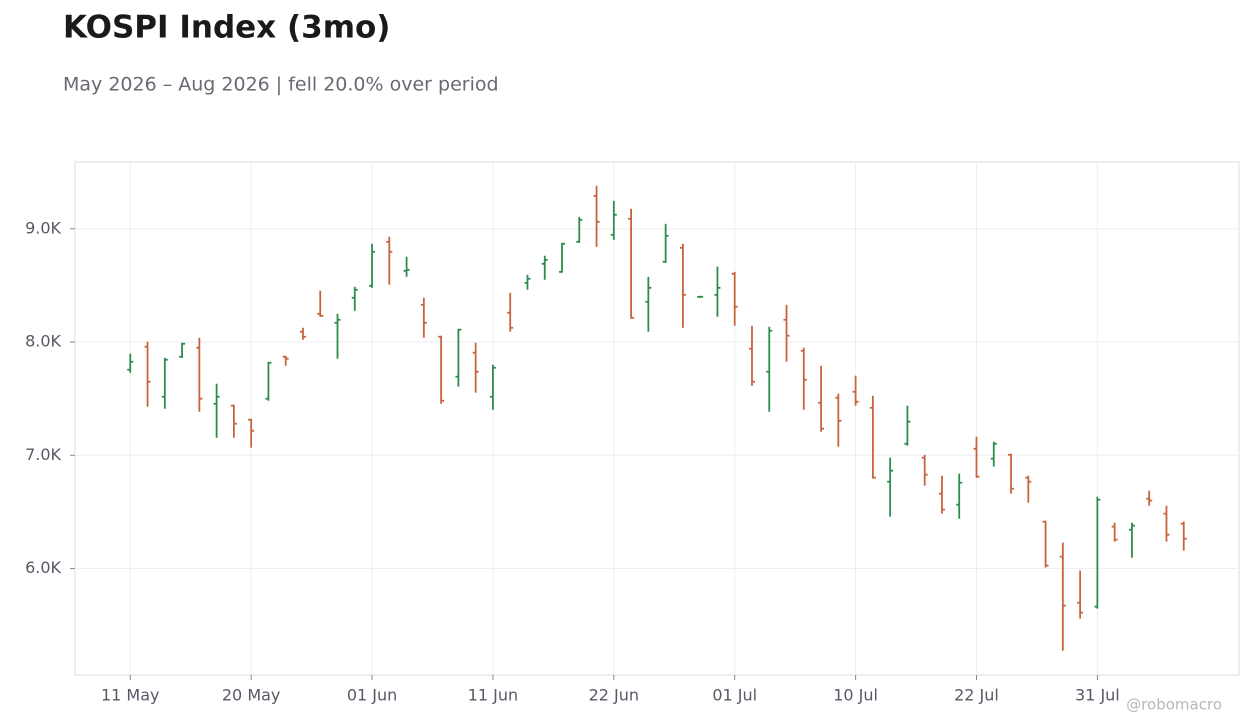 This screenshot has width=1260, height=728. Describe the element at coordinates (43, 227) in the screenshot. I see `y-tick-label: 9.0K` at that location.